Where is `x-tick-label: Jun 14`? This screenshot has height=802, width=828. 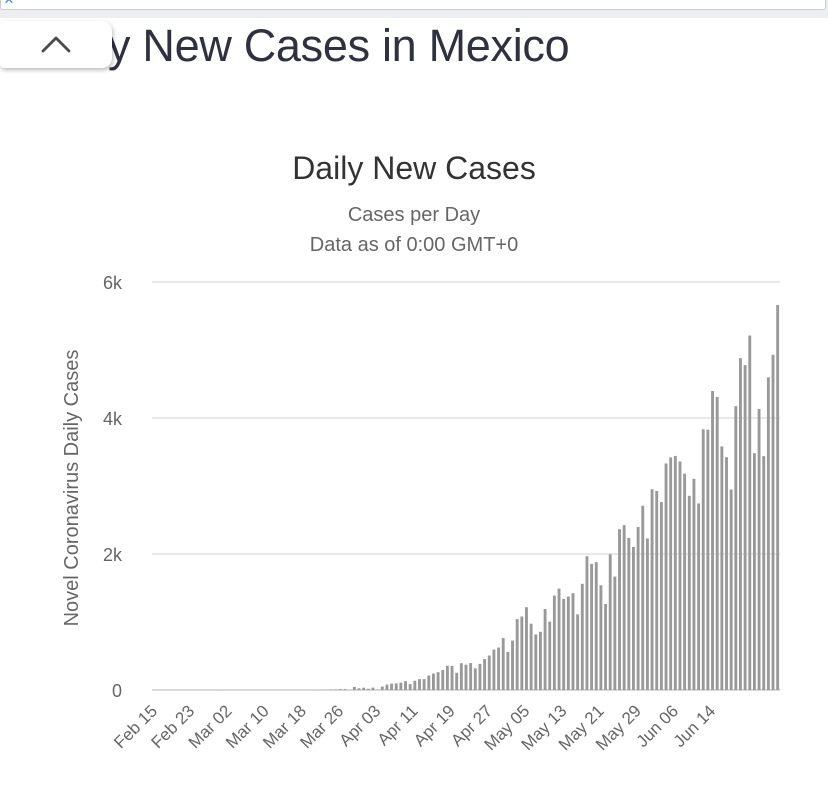
x-tick-label: Jun 14 is located at coordinates (695, 726).